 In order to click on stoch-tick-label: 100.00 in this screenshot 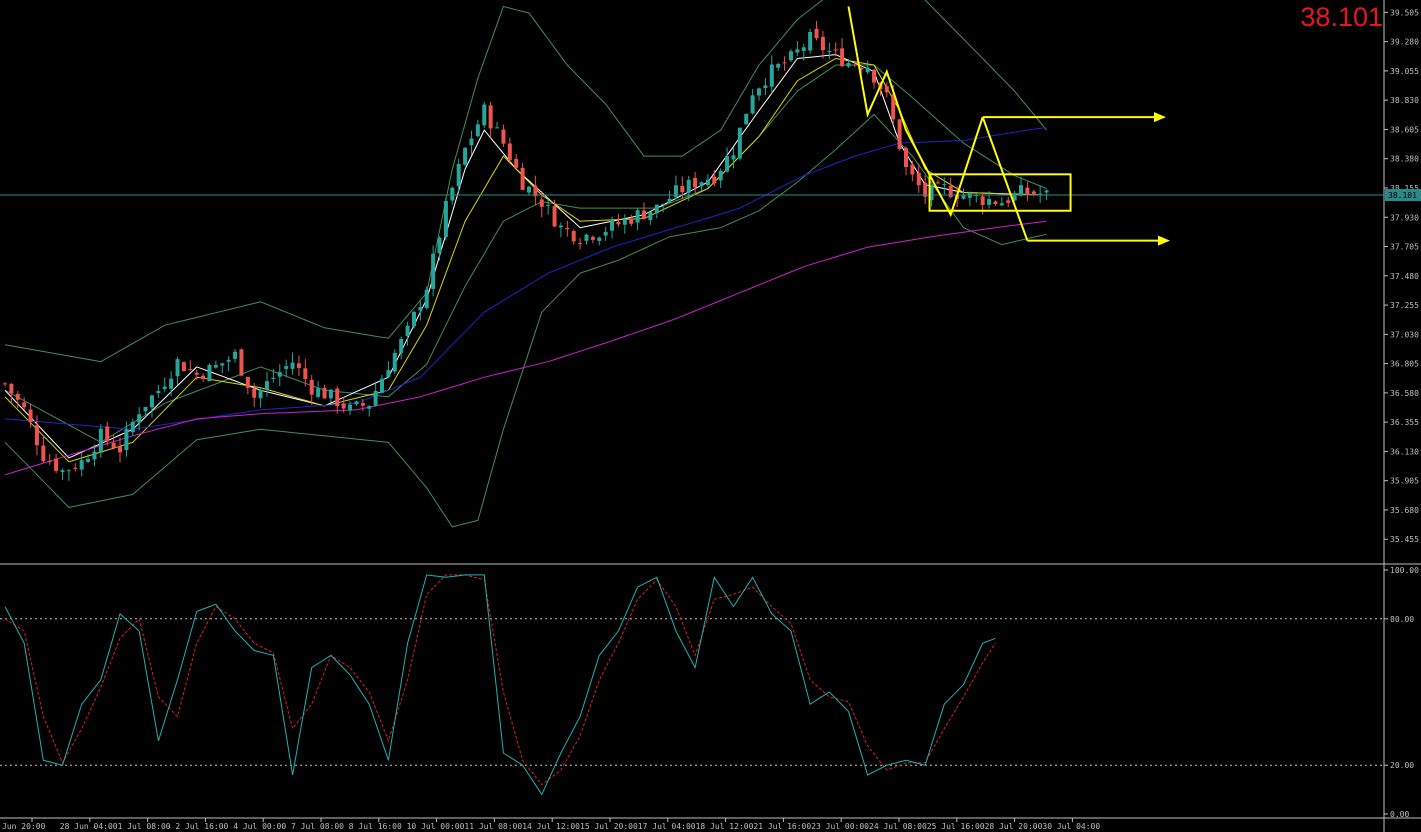, I will do `click(1404, 570)`.